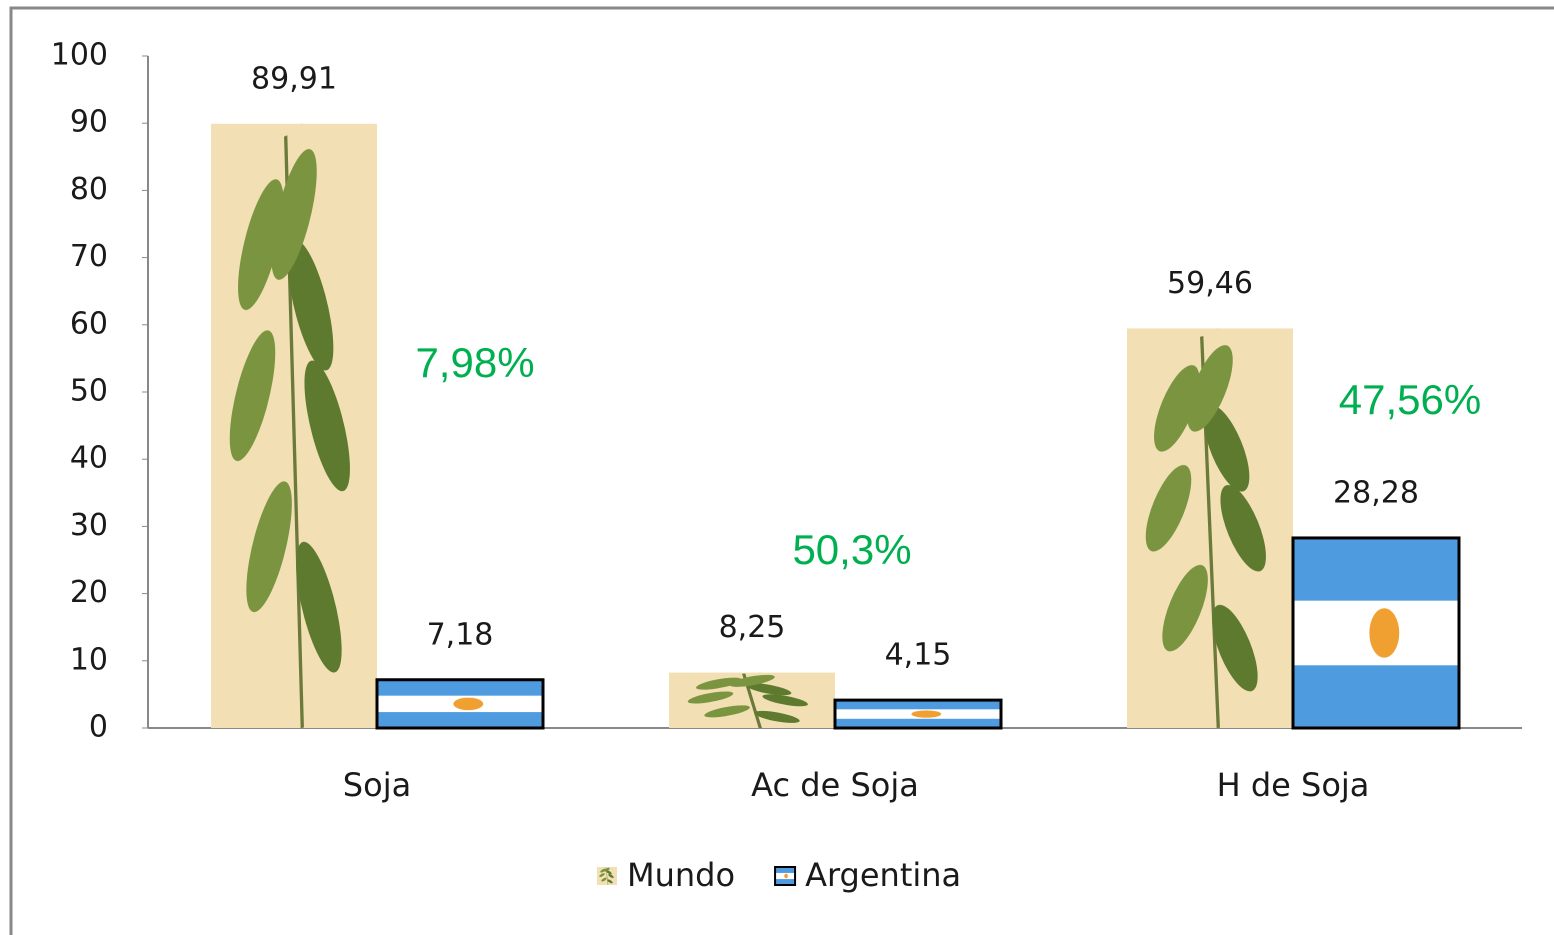 The height and width of the screenshot is (935, 1554). Describe the element at coordinates (474, 362) in the screenshot. I see `annotation: 7,98%` at that location.